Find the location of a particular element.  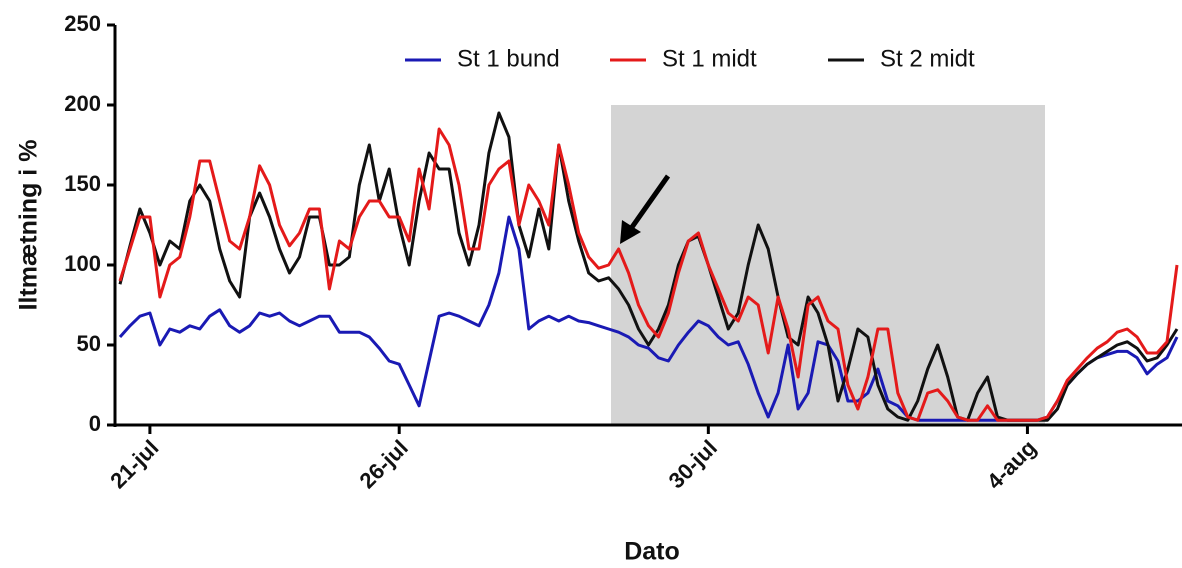

x-tick-label: 4-aug is located at coordinates (1011, 464).